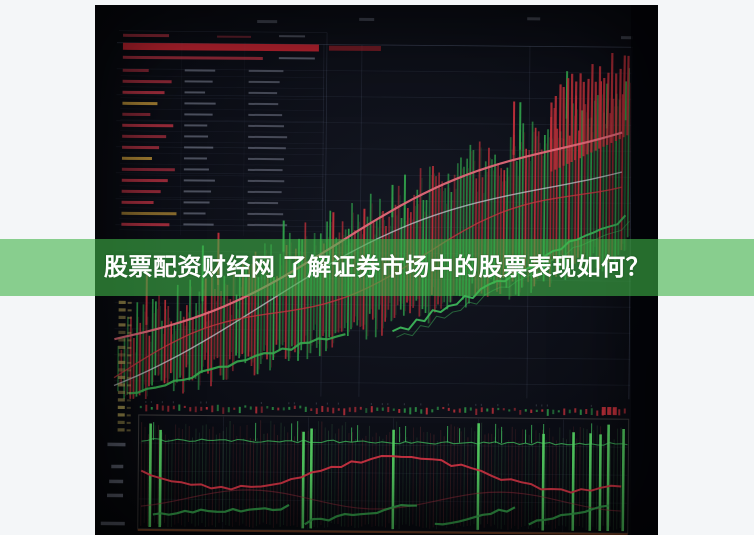 The image size is (754, 535). I want to click on title-banner: 股票配资财经网 了解证券市场中的股票表现如何？, so click(377, 267).